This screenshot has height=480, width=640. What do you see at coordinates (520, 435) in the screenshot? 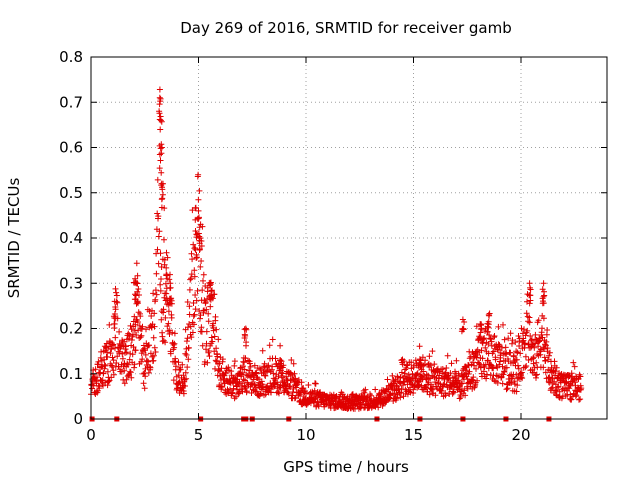
I see `x-tick-label: 20` at bounding box center [520, 435].